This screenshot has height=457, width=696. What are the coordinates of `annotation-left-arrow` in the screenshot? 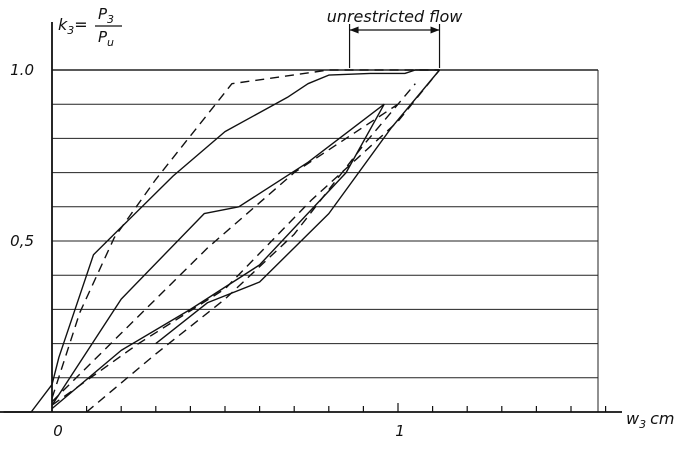 It's located at (354, 30).